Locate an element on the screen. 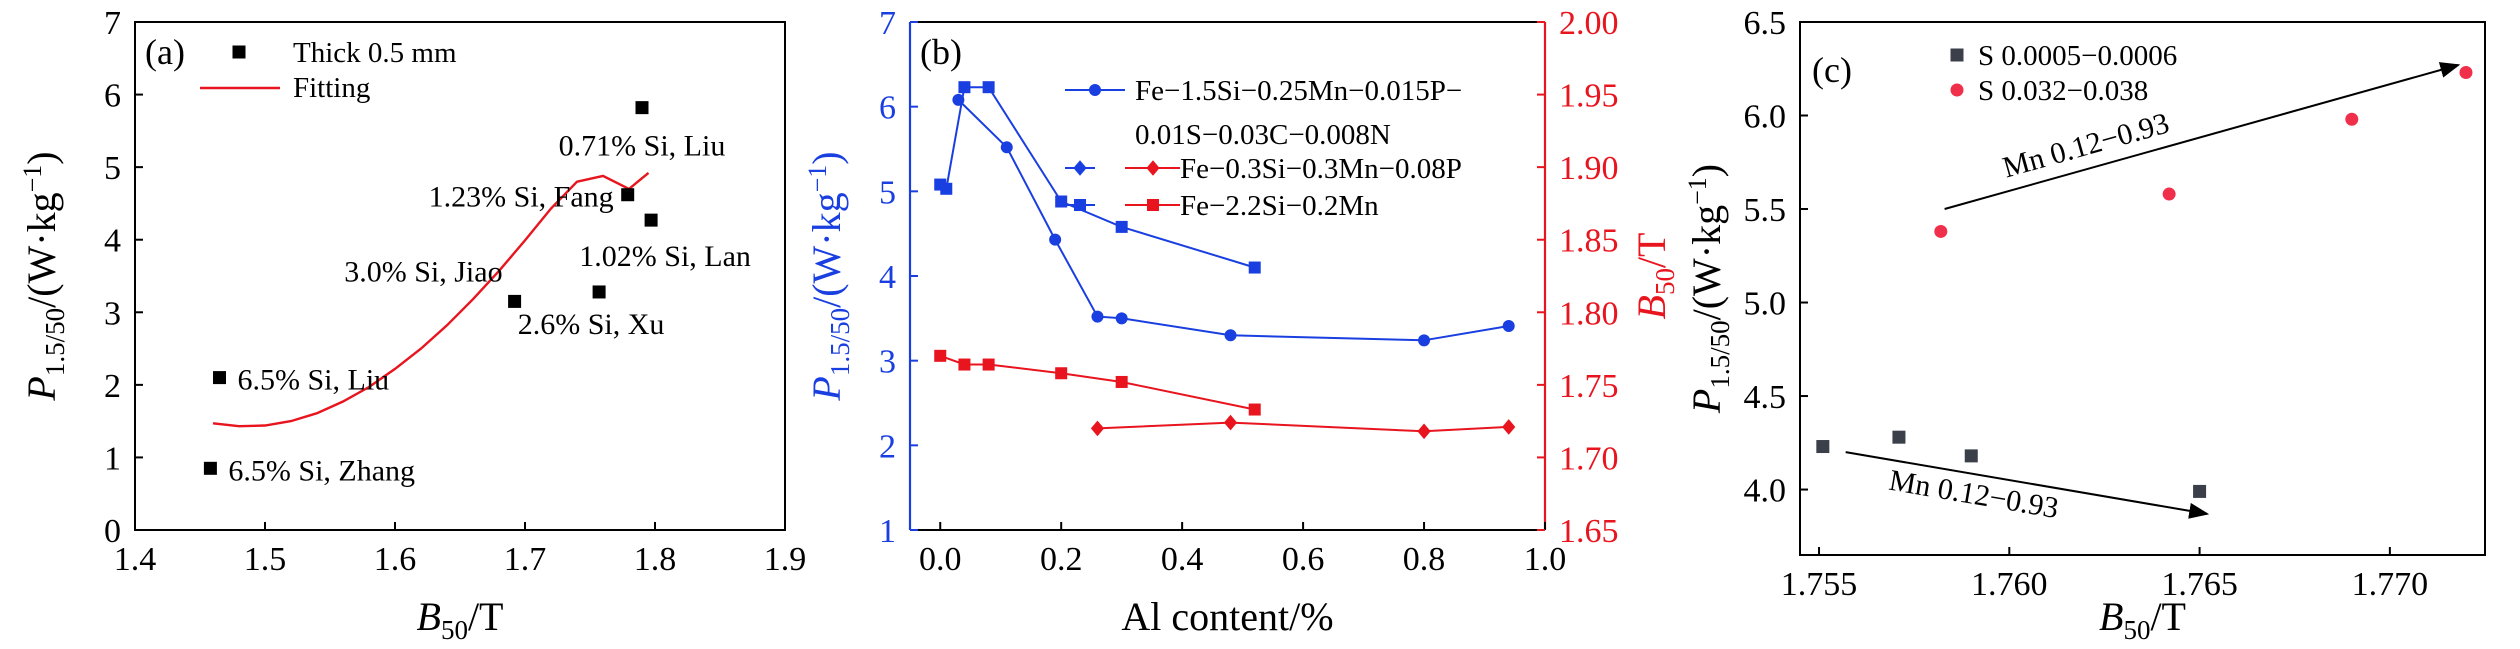  y-tick-label: 4.5 is located at coordinates (1765, 397).